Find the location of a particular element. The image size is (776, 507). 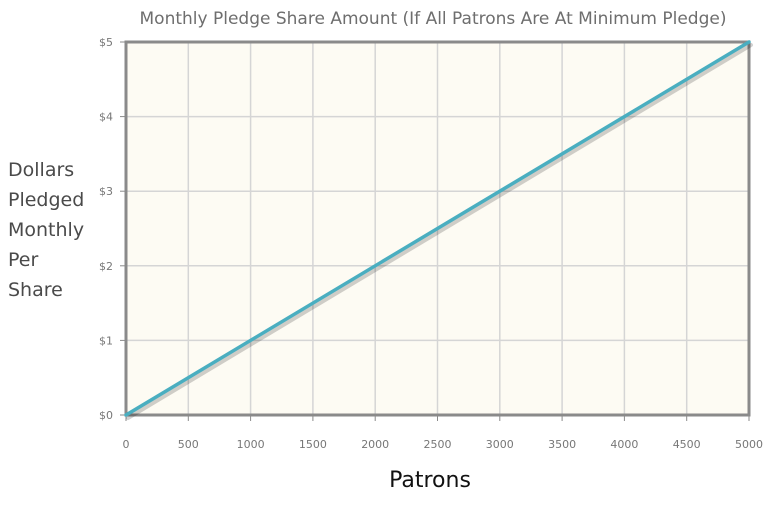

y-tick-label: $1 is located at coordinates (106, 340).